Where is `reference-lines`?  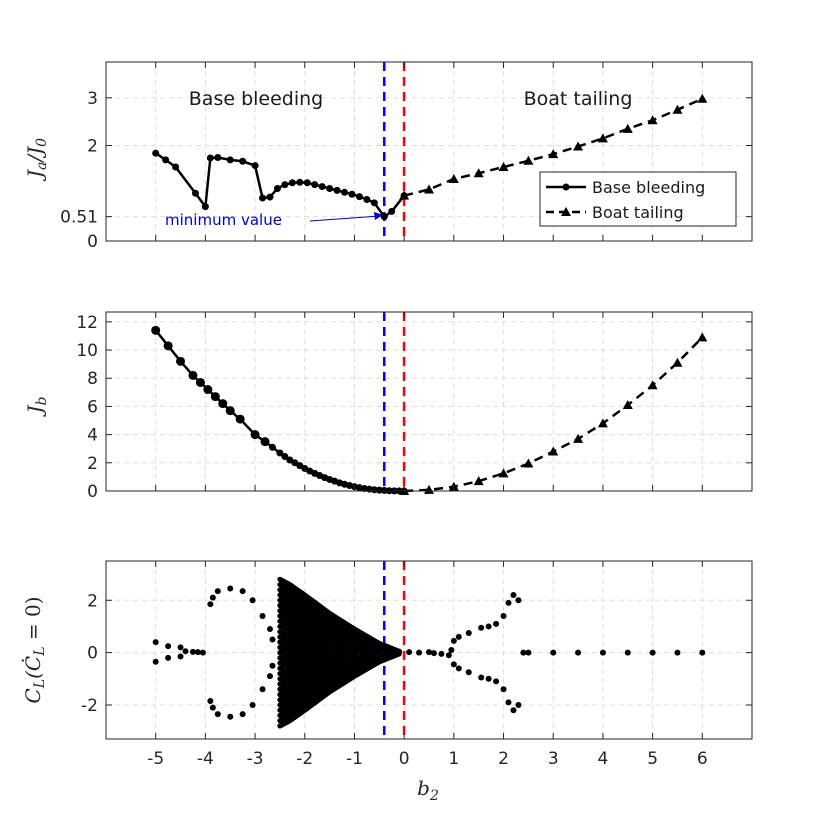
reference-lines is located at coordinates (394, 401).